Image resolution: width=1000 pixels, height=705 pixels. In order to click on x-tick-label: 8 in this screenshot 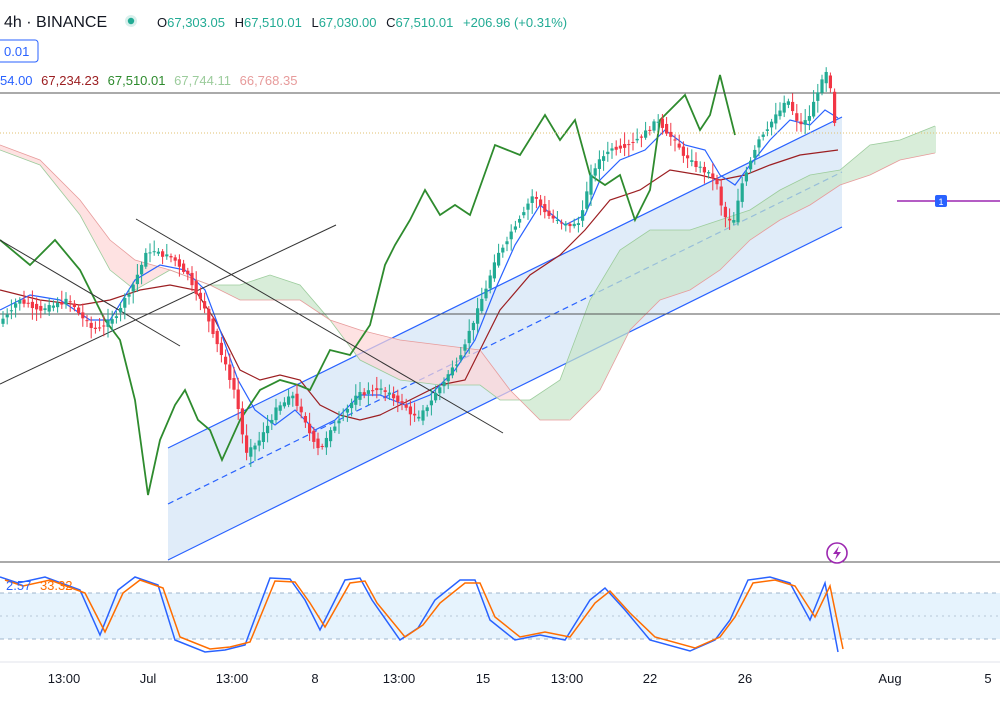, I will do `click(314, 678)`.